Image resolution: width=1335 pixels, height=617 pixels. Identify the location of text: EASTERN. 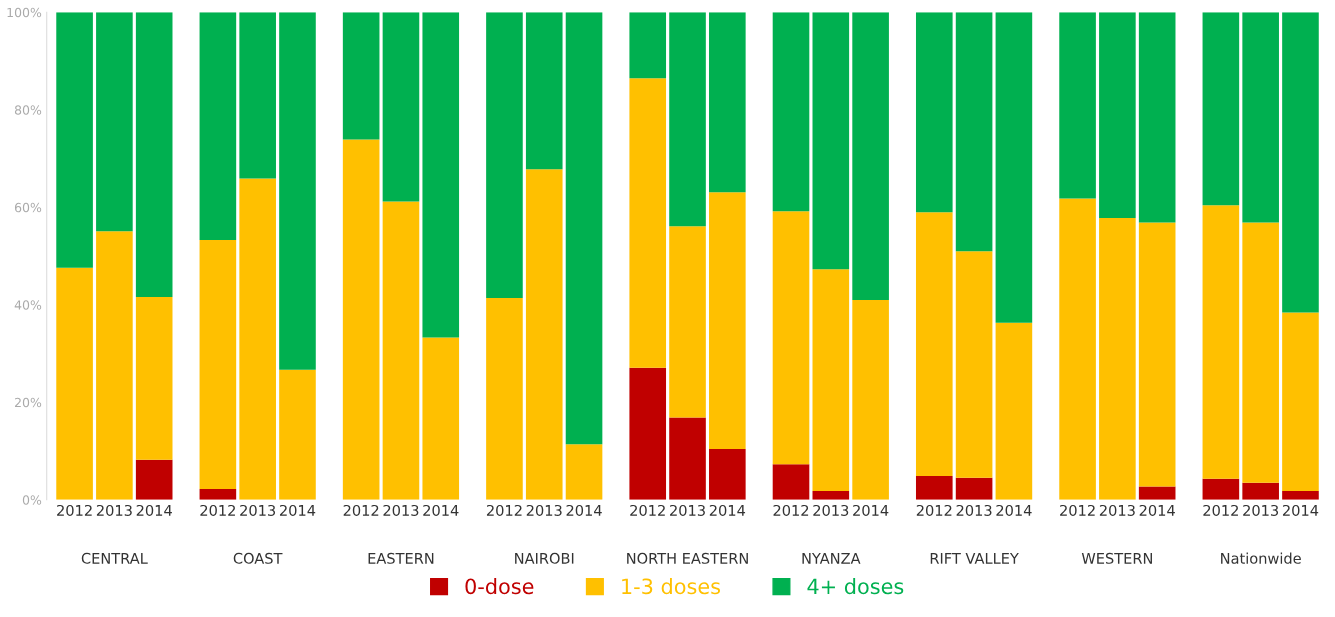
(401, 558).